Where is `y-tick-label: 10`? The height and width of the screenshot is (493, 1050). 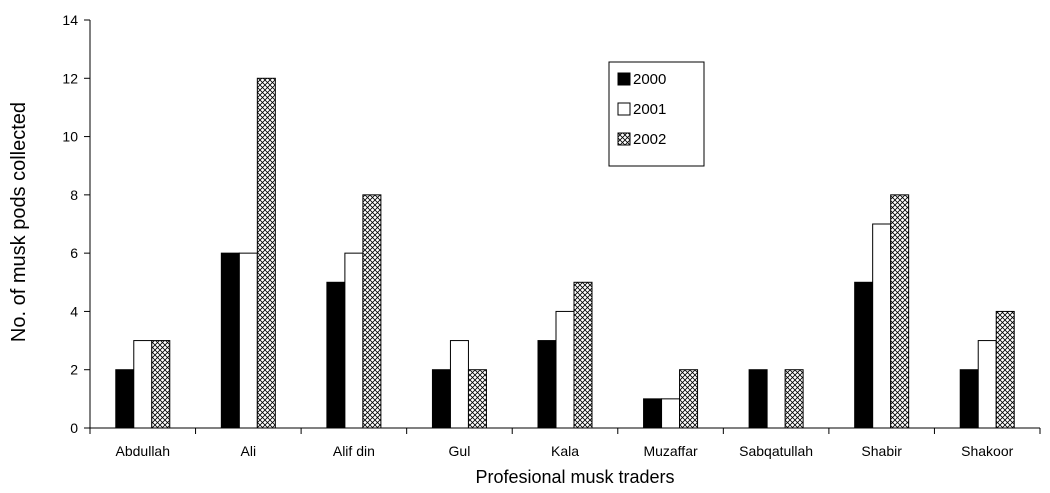 y-tick-label: 10 is located at coordinates (70, 137).